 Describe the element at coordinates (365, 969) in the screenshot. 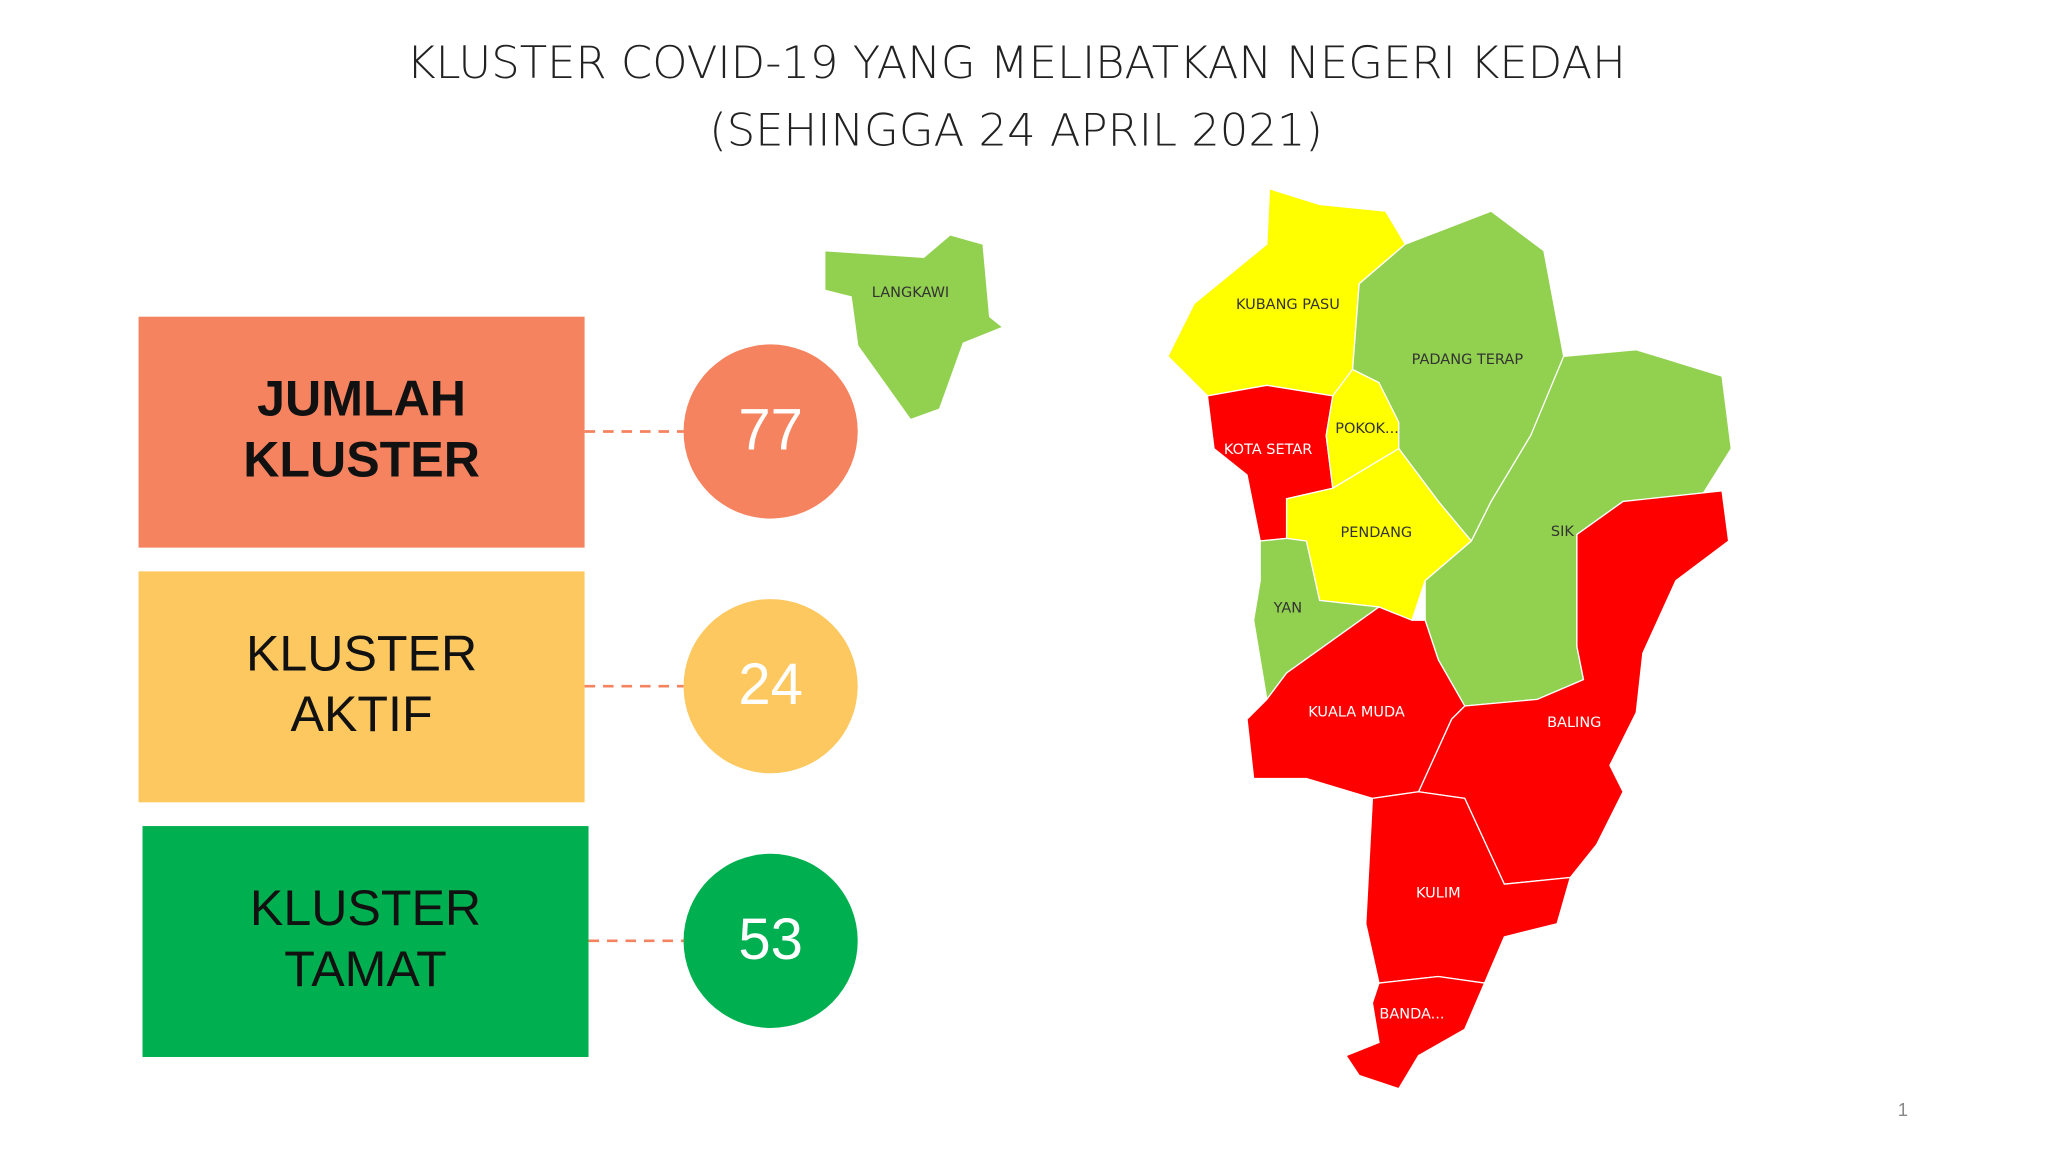

I see `summary-label: TAMAT` at that location.